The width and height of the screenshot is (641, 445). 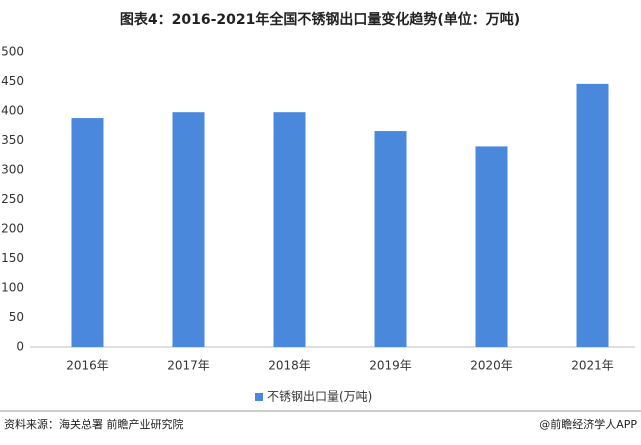 I want to click on y-tick-label: 250, so click(x=12, y=199).